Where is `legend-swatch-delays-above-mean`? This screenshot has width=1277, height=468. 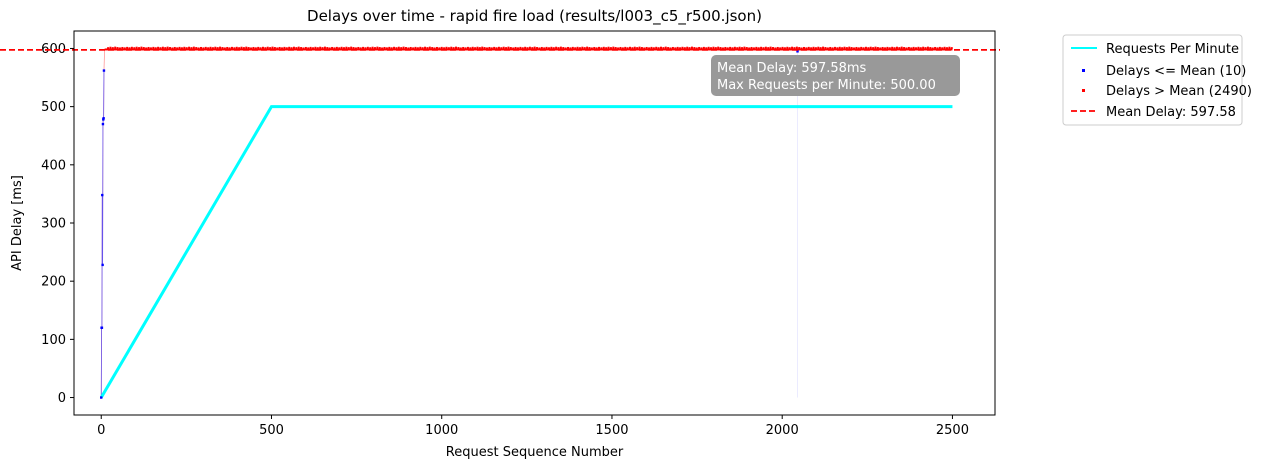
legend-swatch-delays-above-mean is located at coordinates (1083, 90).